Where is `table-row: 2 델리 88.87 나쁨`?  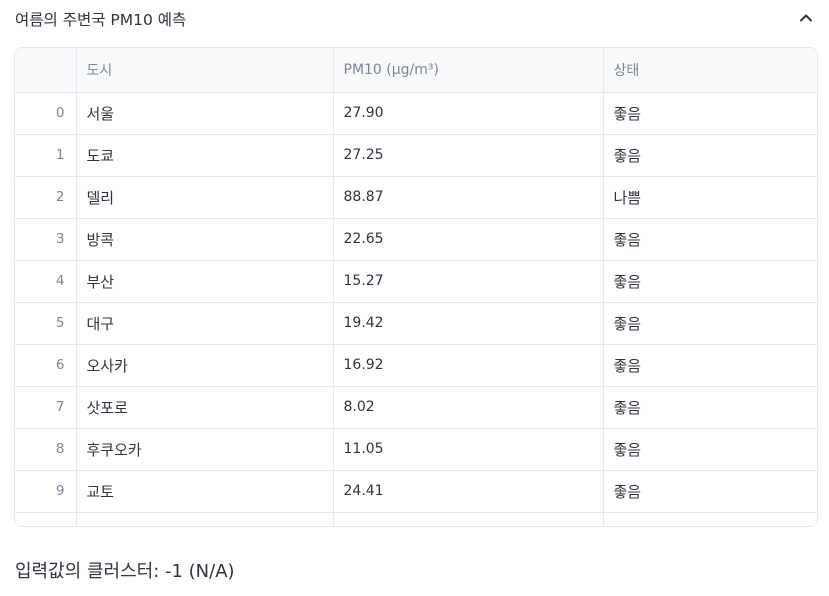
table-row: 2 델리 88.87 나쁨 is located at coordinates (416, 197).